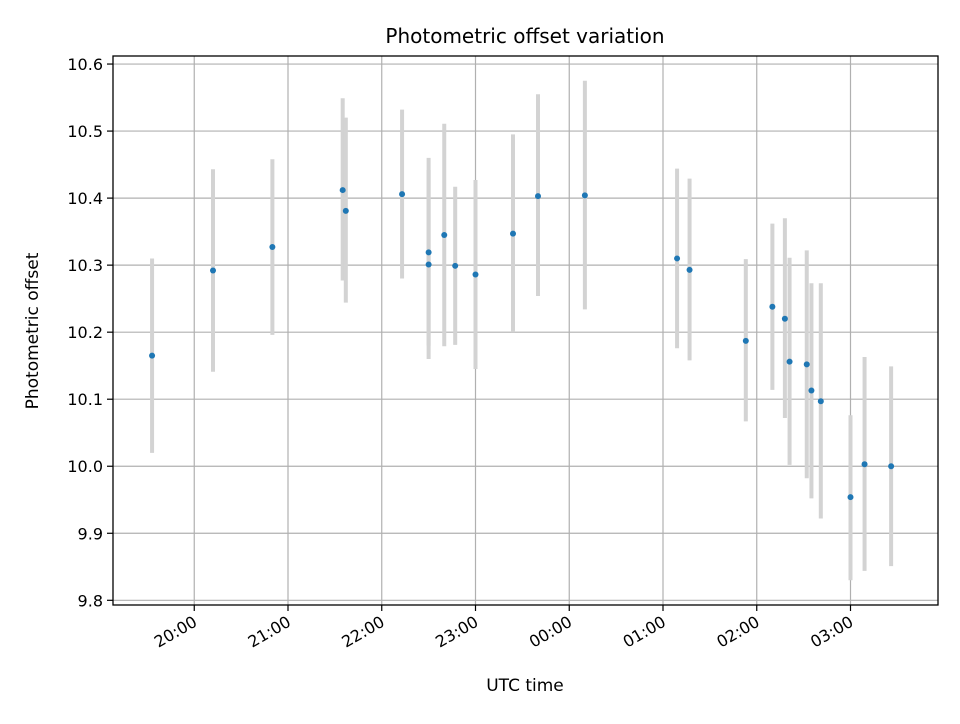 Image resolution: width=960 pixels, height=724 pixels. Describe the element at coordinates (85, 198) in the screenshot. I see `y-tick-label: 10.4` at that location.